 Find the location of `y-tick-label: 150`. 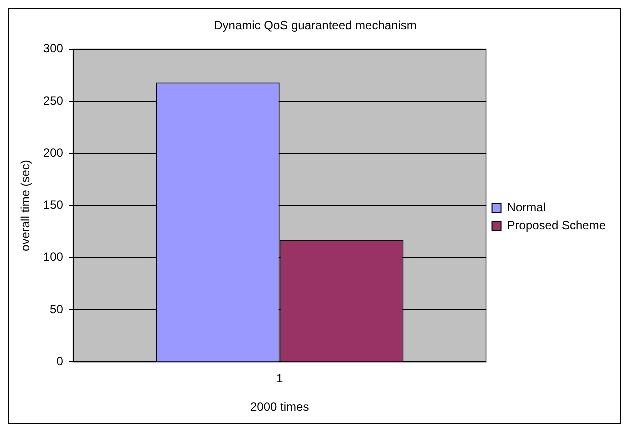

y-tick-label: 150 is located at coordinates (53, 205).